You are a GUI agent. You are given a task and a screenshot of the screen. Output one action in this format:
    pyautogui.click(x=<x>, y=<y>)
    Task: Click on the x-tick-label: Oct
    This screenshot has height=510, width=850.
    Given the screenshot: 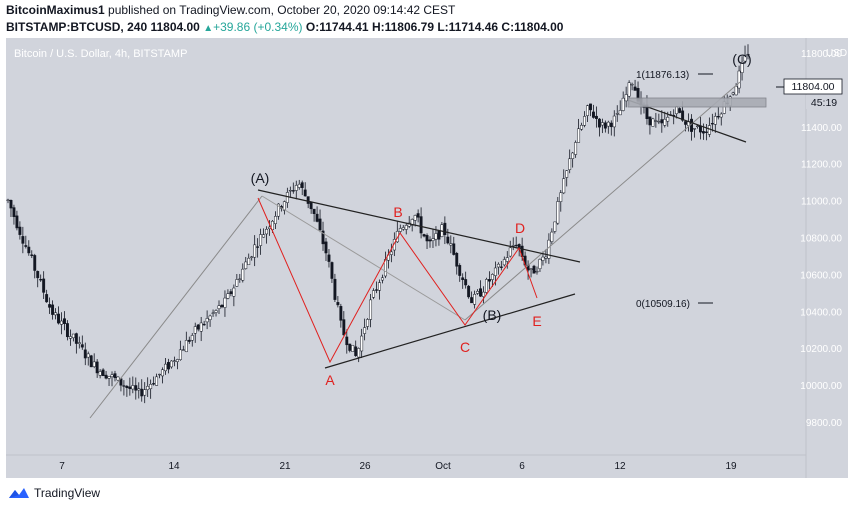 What is the action you would take?
    pyautogui.click(x=443, y=466)
    